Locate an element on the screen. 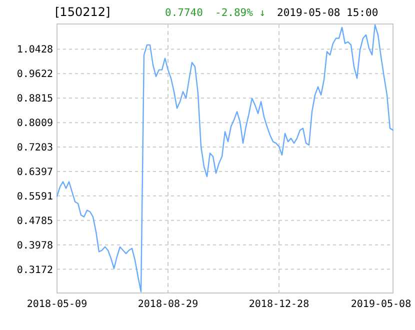  y-tick-label: 0.7203 is located at coordinates (34, 148).